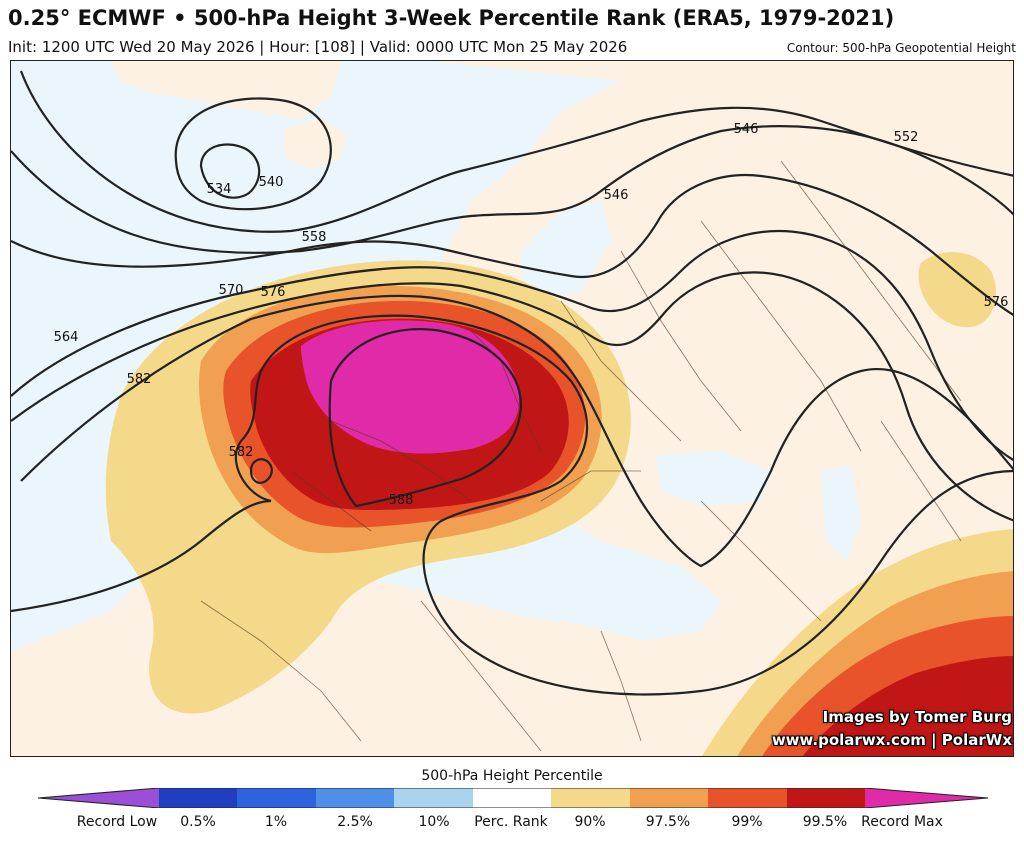 The image size is (1024, 847). Describe the element at coordinates (314, 237) in the screenshot. I see `contour-label: 558` at that location.